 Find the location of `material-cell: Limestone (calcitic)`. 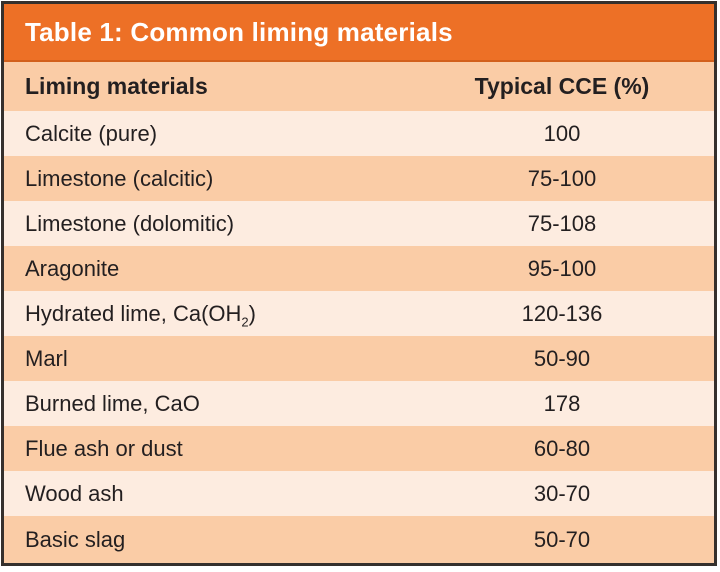

material-cell: Limestone (calcitic) is located at coordinates (119, 178).